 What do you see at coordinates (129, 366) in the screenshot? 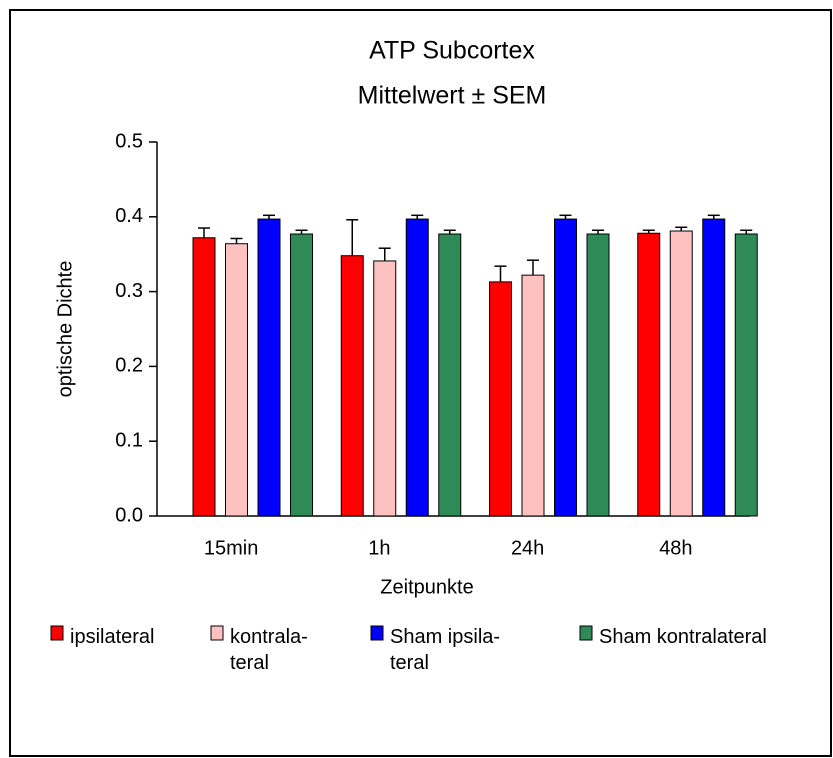
I see `y-tick-label: 0.2` at bounding box center [129, 366].